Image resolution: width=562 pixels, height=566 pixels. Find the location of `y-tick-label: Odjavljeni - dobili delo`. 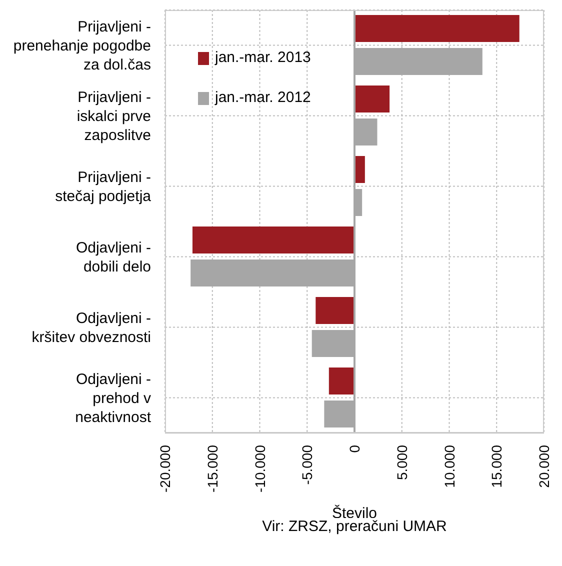

y-tick-label: Odjavljeni - dobili delo is located at coordinates (114, 257).